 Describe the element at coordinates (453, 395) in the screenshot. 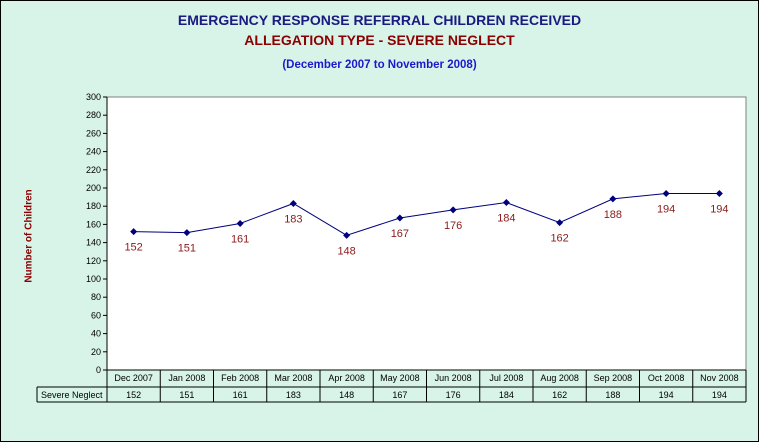

I see `table-value: 176` at that location.